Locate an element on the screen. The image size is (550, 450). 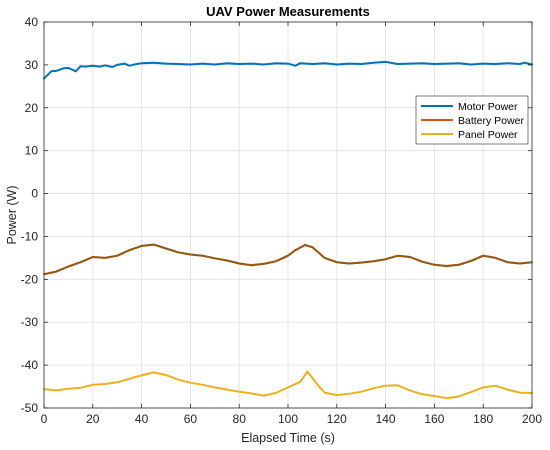
legend-label-motor-power: Motor Power is located at coordinates (488, 107).